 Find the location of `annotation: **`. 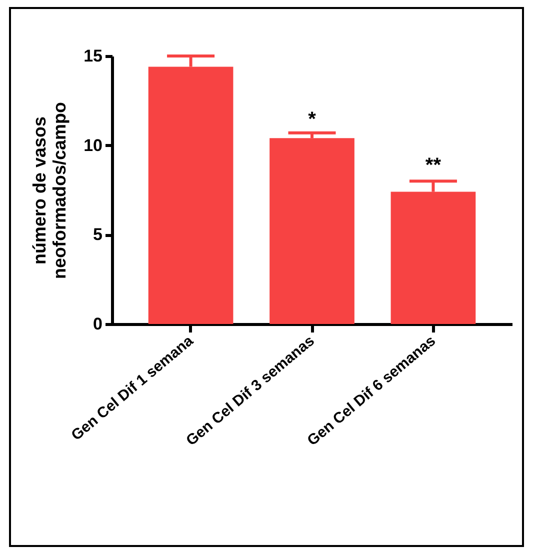

annotation: ** is located at coordinates (433, 165).